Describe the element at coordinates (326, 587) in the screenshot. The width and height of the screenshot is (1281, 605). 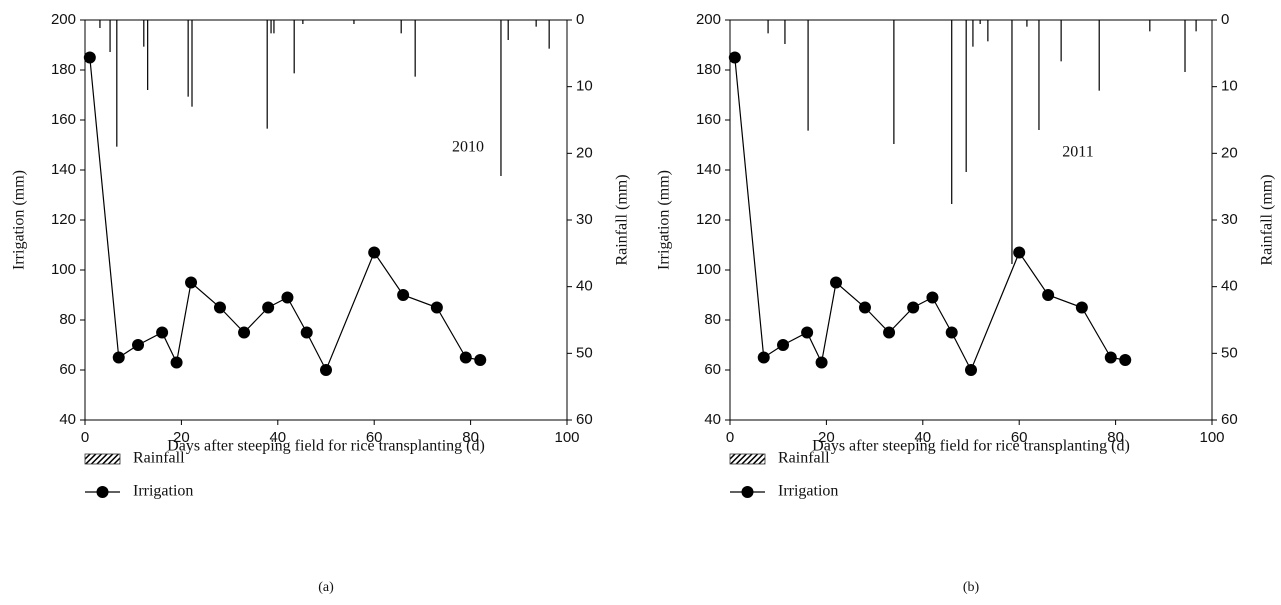
I see `panel-label: (a)` at that location.